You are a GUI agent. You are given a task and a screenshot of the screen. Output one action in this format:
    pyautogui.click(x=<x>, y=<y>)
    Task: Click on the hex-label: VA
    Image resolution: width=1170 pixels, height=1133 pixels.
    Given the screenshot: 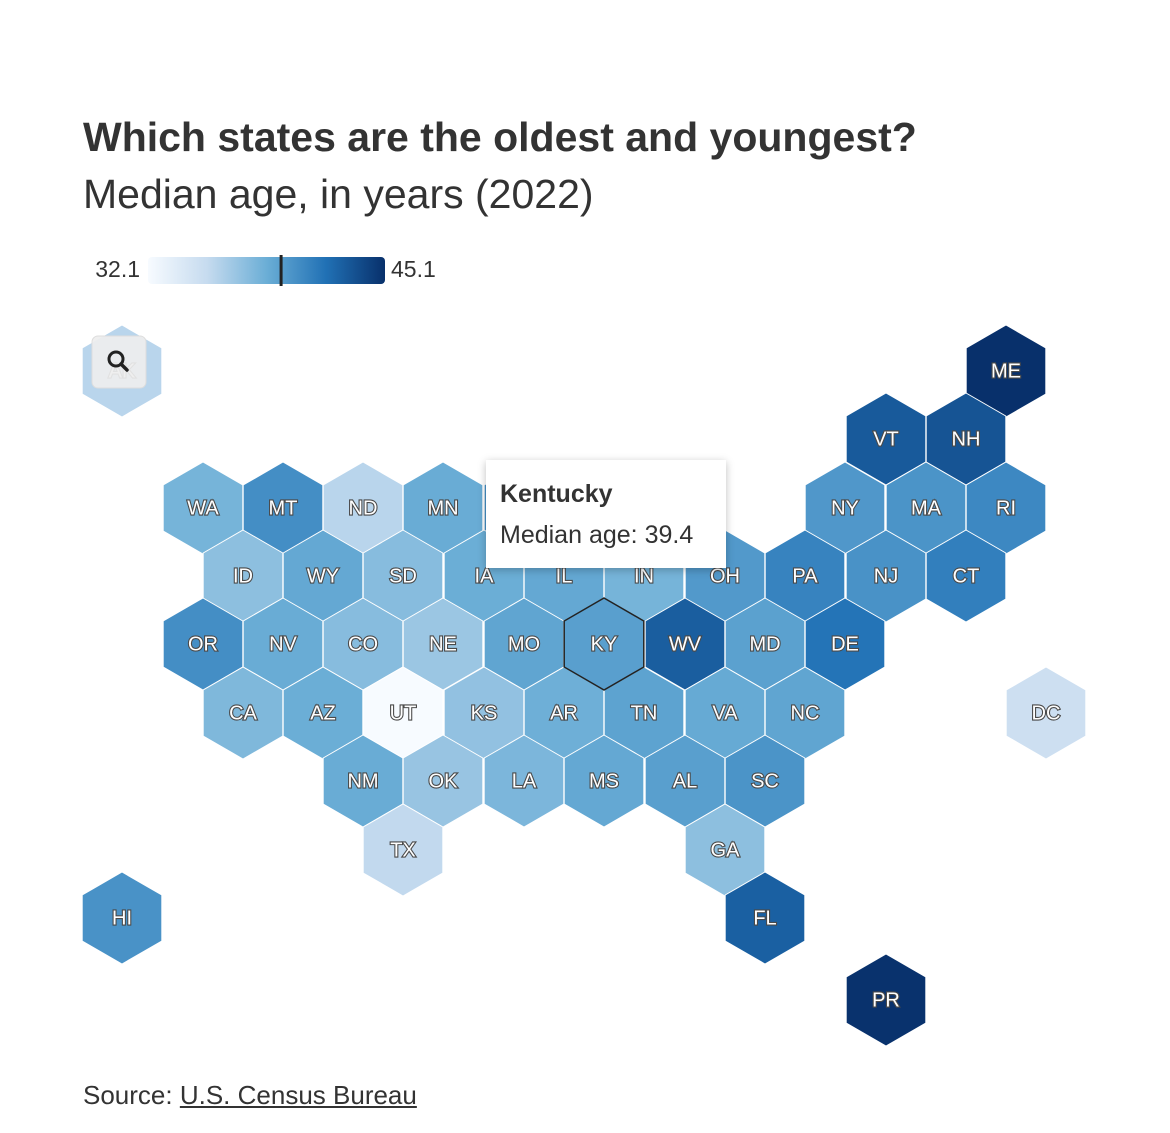 What is the action you would take?
    pyautogui.click(x=725, y=713)
    